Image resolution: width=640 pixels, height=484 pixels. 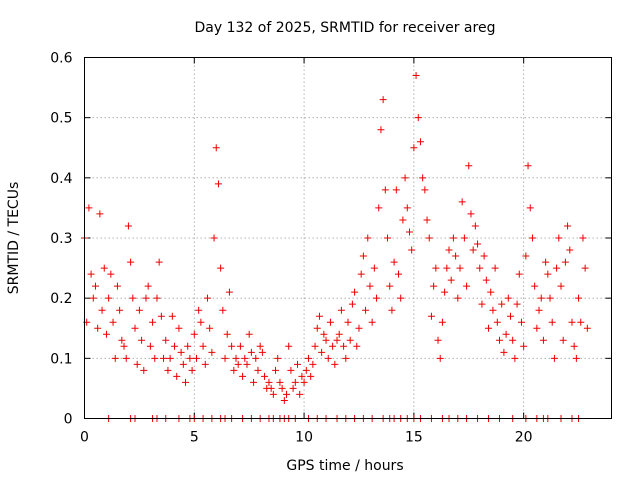 What do you see at coordinates (524, 438) in the screenshot?
I see `x-tick-label: 20` at bounding box center [524, 438].